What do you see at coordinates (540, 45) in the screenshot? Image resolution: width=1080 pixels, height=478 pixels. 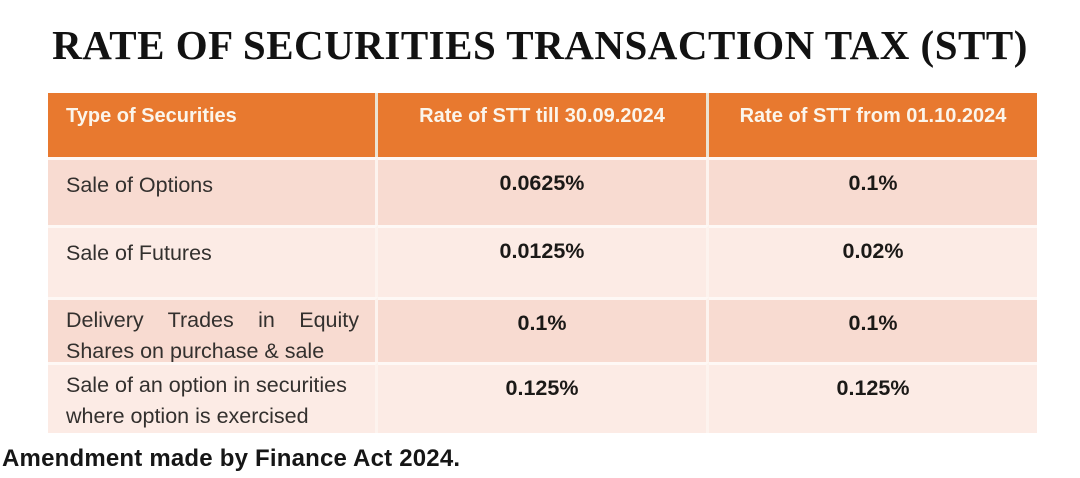 I see `page-title: RATE OF SECURITIES TRANSACTION TAX (STT)` at bounding box center [540, 45].